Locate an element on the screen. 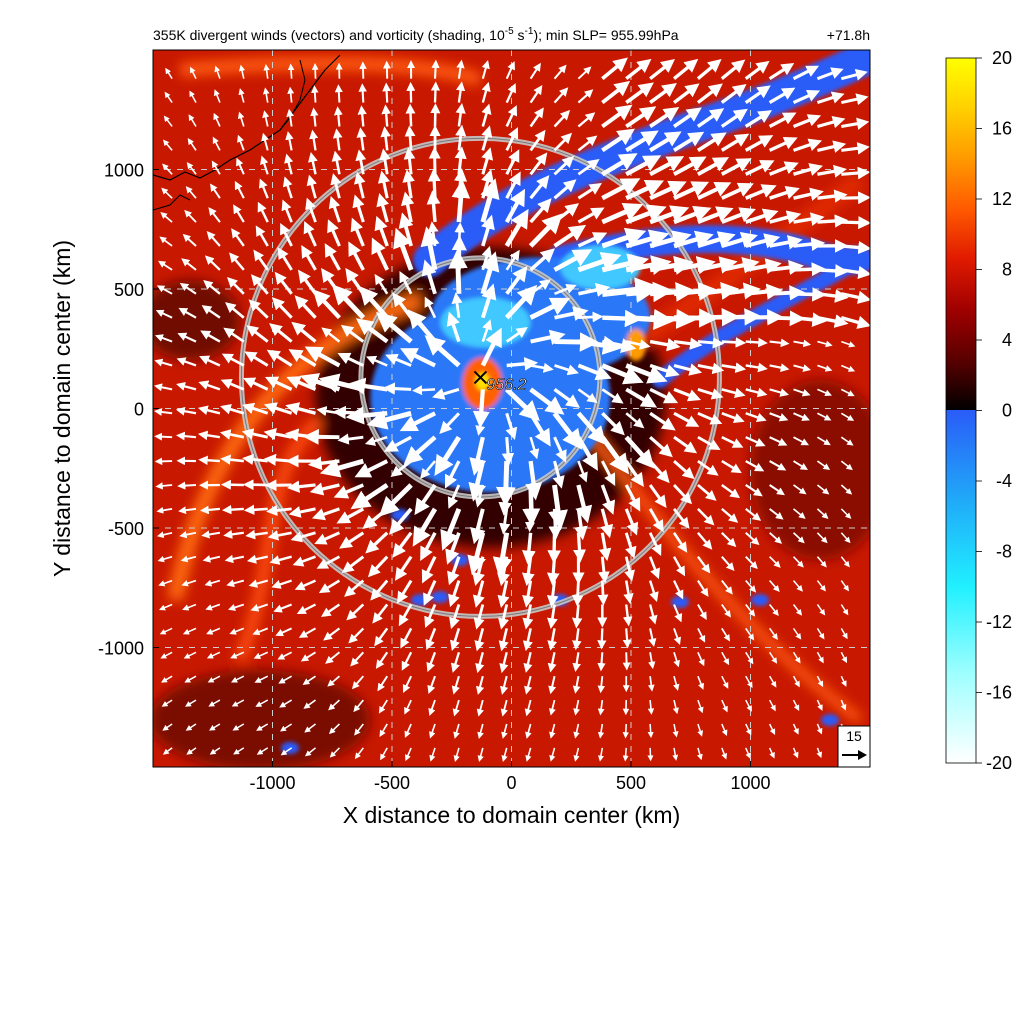 Image resolution: width=1024 pixels, height=1024 pixels. y-tick-label: -500 is located at coordinates (126, 529).